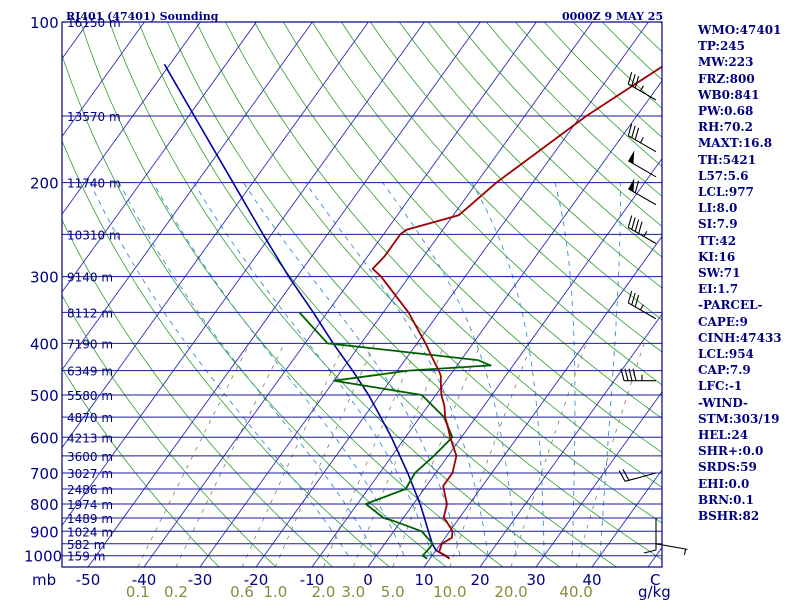  What do you see at coordinates (722, 46) in the screenshot?
I see `stat-line: TP:245` at bounding box center [722, 46].